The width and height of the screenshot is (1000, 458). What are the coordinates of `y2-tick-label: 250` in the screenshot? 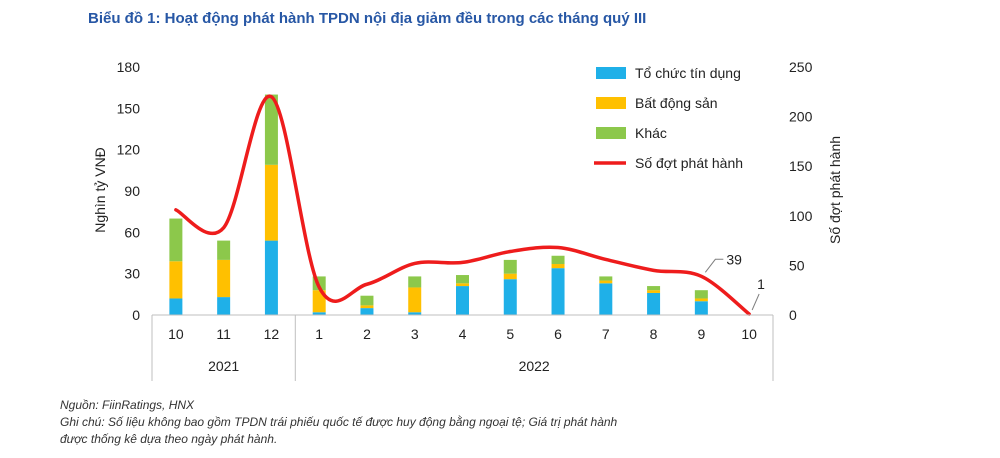 It's located at (801, 67).